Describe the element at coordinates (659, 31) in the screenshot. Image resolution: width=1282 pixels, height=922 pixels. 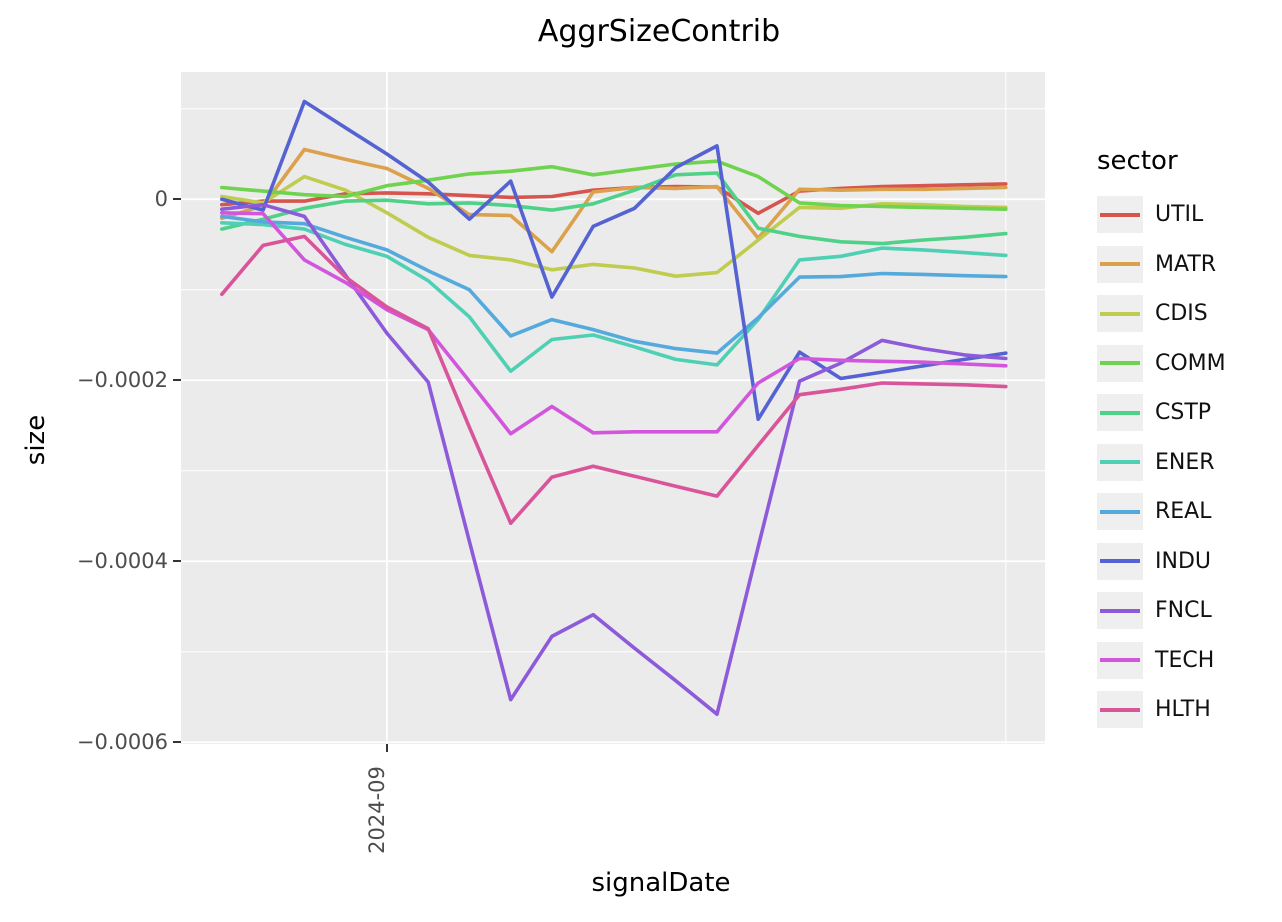
I see `chart-title: AggrSizeContrib` at that location.